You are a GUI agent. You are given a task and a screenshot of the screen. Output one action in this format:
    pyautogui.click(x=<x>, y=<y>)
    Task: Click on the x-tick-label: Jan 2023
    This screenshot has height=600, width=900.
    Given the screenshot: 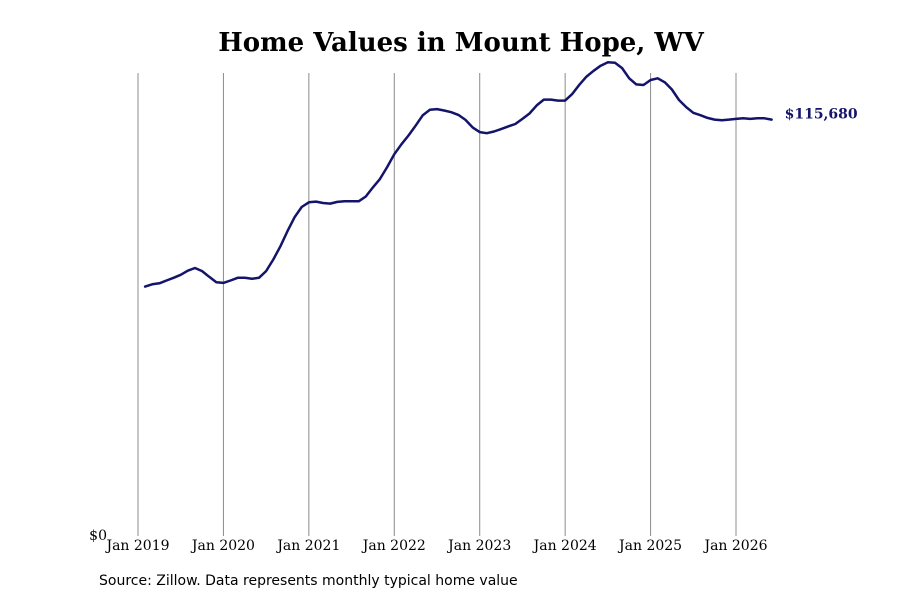 What is the action you would take?
    pyautogui.click(x=478, y=546)
    